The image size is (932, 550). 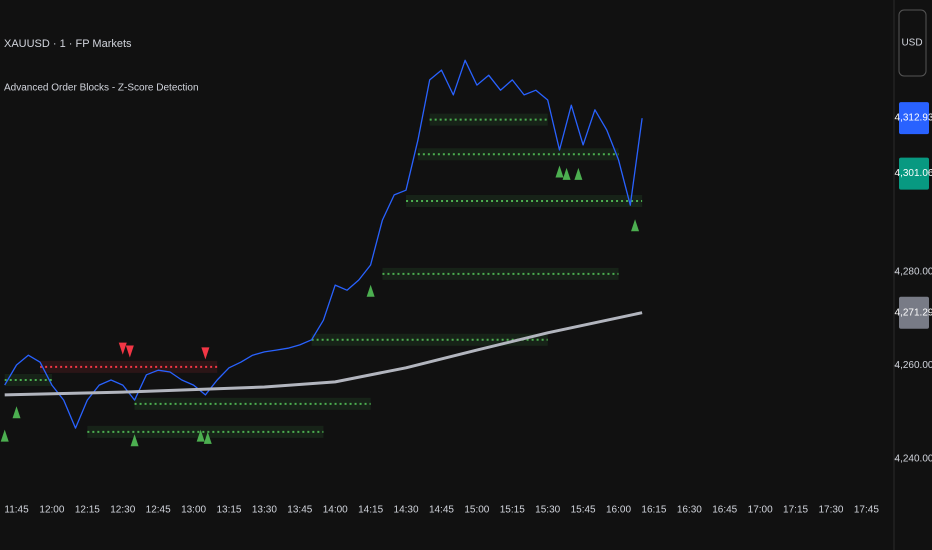 What do you see at coordinates (264, 510) in the screenshot?
I see `x-tick-label: 13:30` at bounding box center [264, 510].